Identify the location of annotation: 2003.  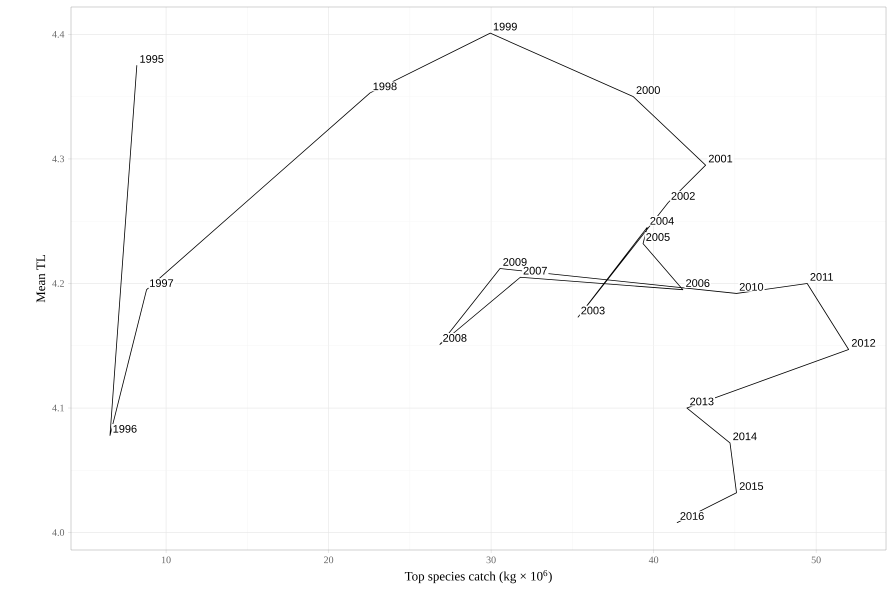
(593, 310).